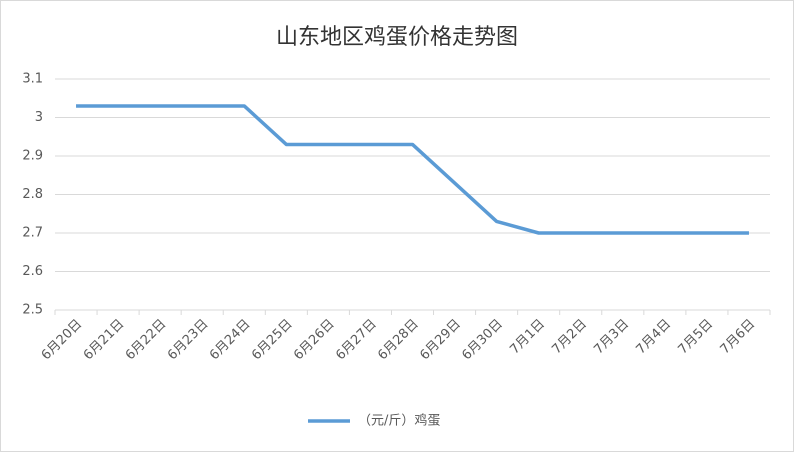 This screenshot has width=794, height=452. Describe the element at coordinates (32, 310) in the screenshot. I see `y-tick-label: 2.5` at that location.